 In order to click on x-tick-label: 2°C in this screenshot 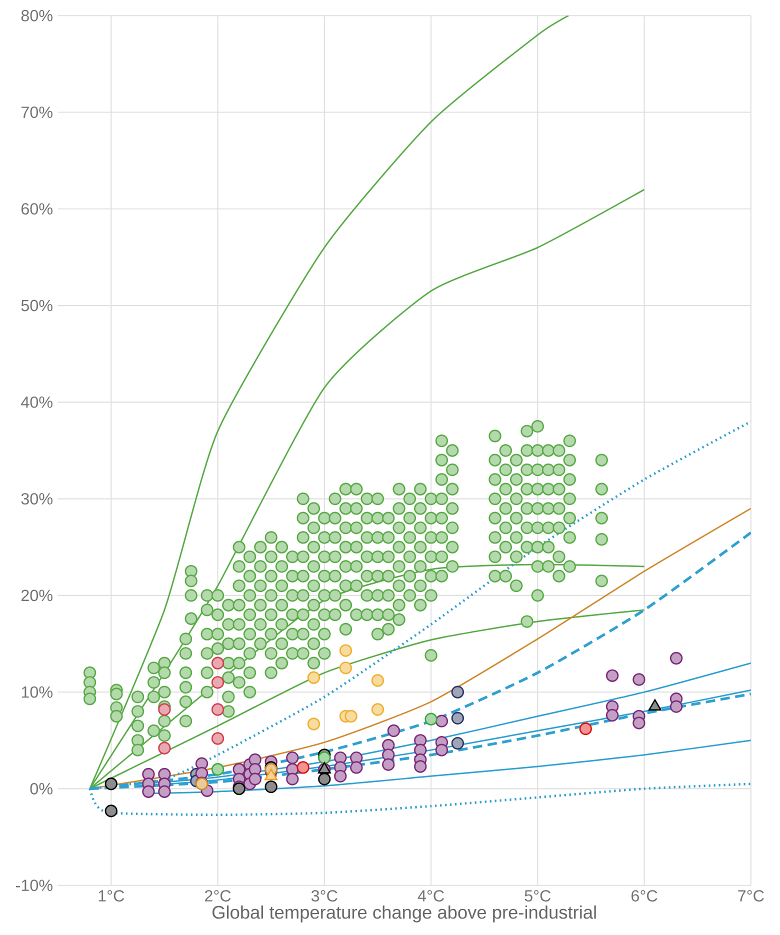, I will do `click(218, 896)`.